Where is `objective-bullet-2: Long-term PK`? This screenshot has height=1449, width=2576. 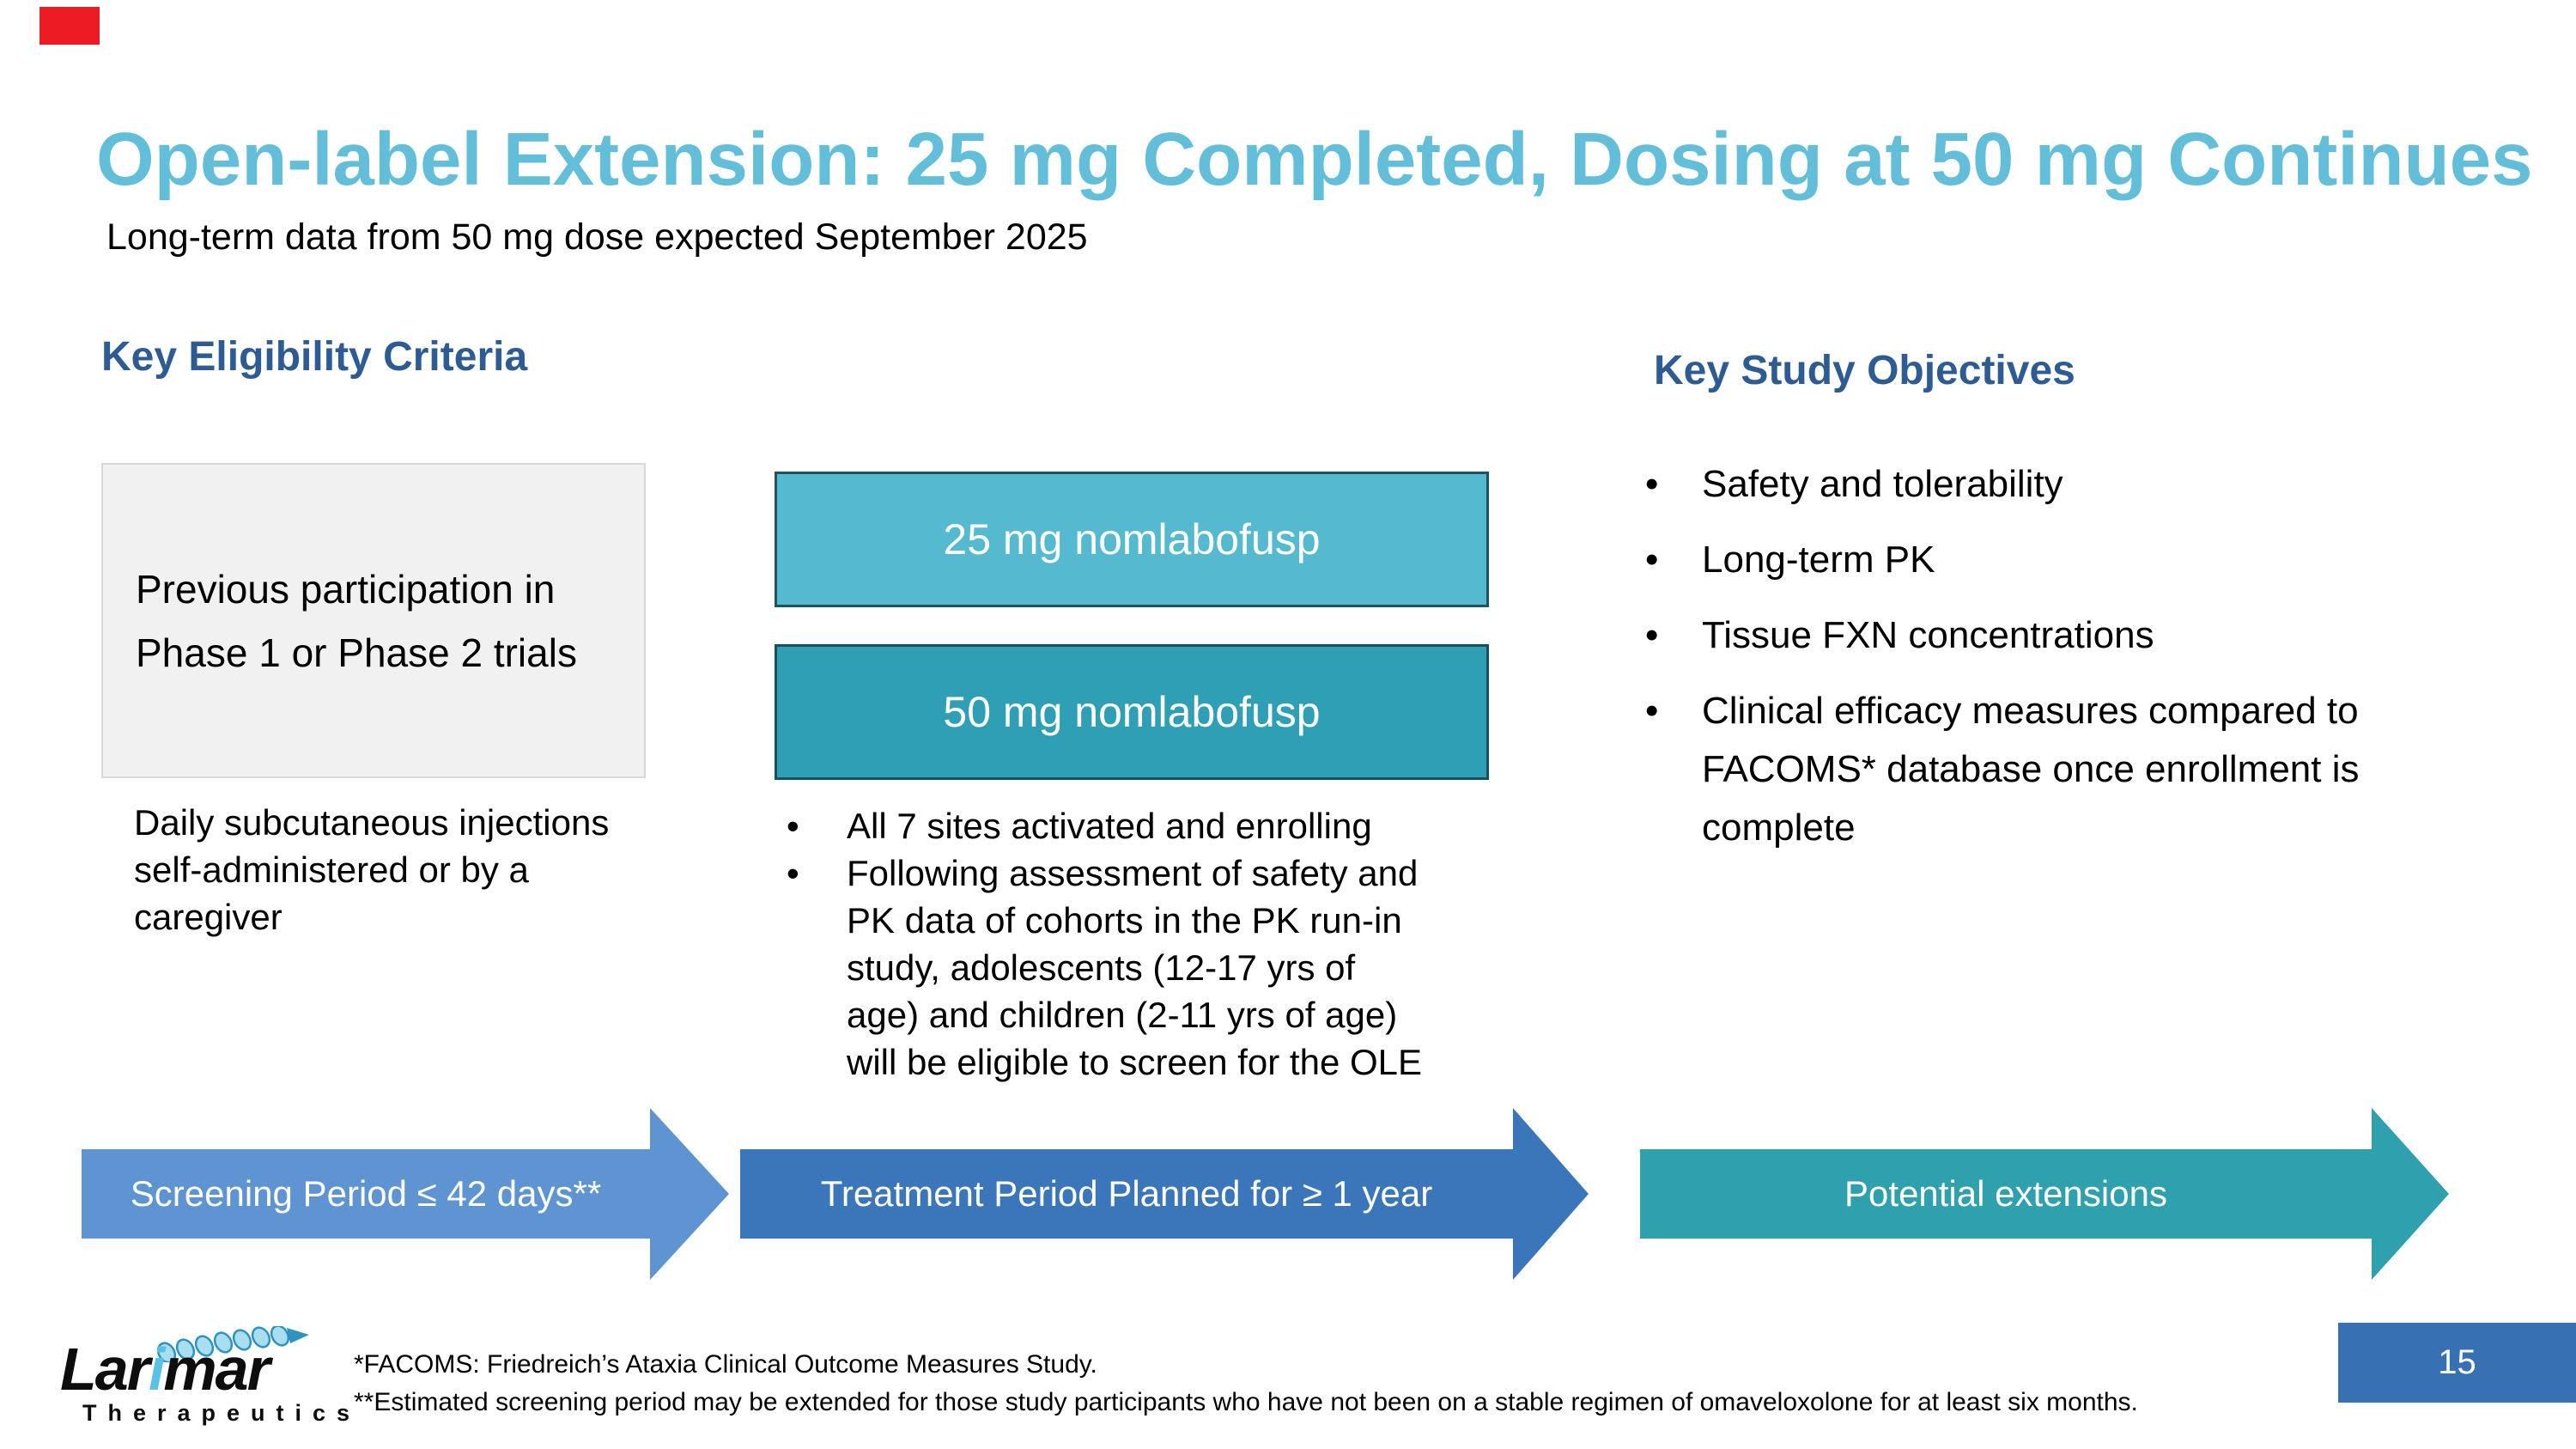
objective-bullet-2: Long-term PK is located at coordinates (1819, 560).